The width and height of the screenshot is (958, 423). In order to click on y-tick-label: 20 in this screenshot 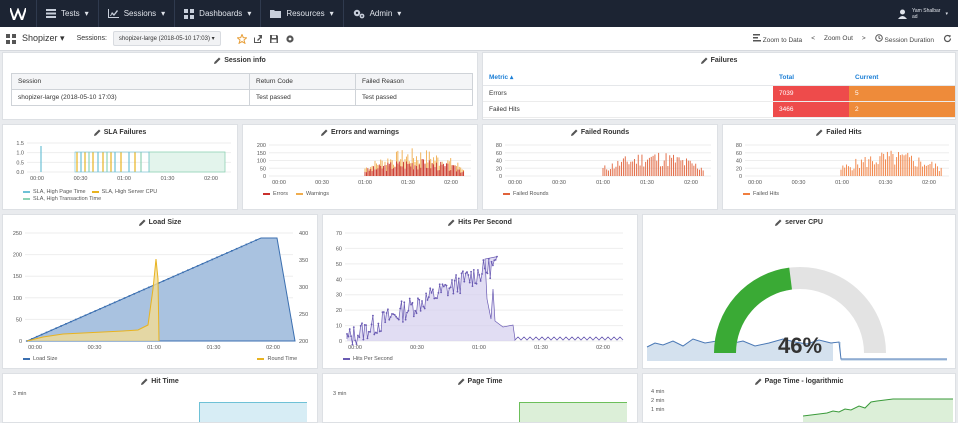, I will do `click(499, 169)`.